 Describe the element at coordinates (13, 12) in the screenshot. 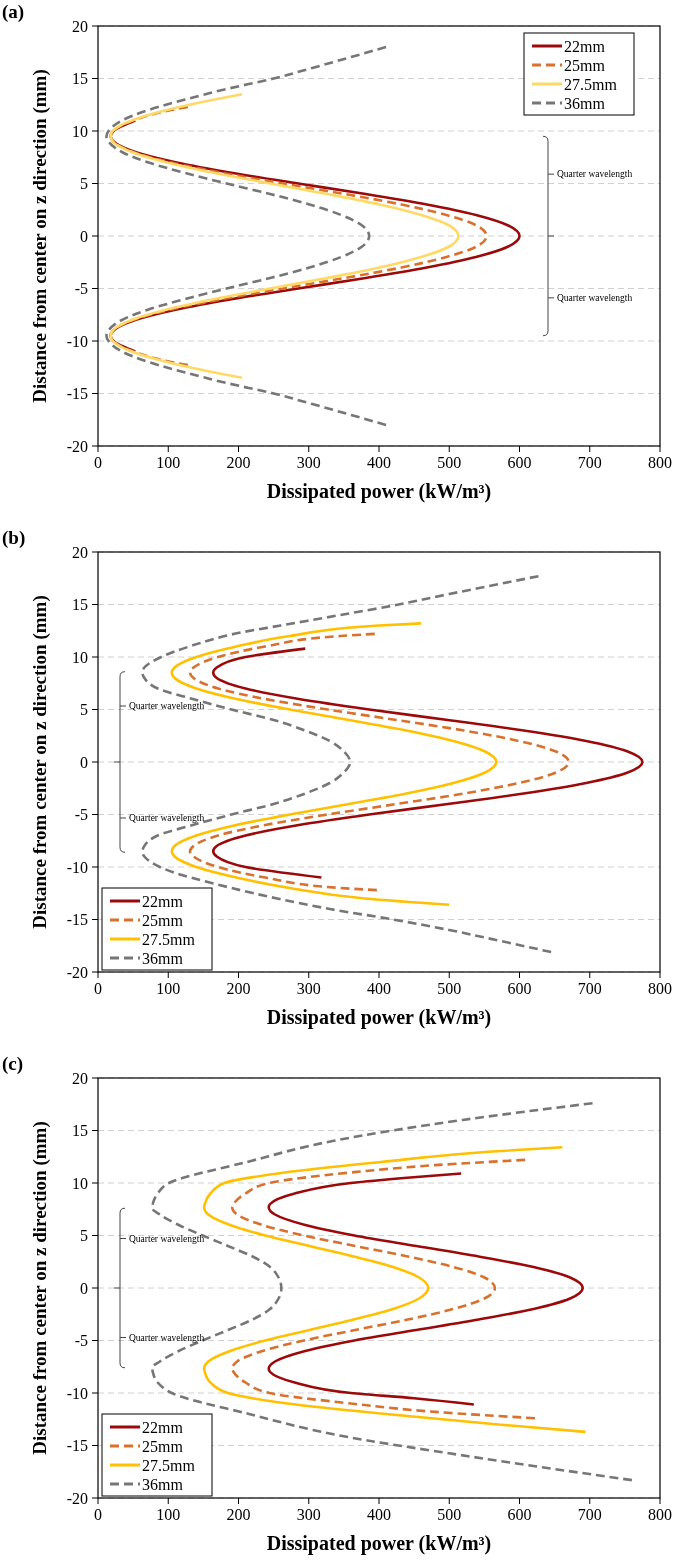

I see `chart-title: (a)` at that location.